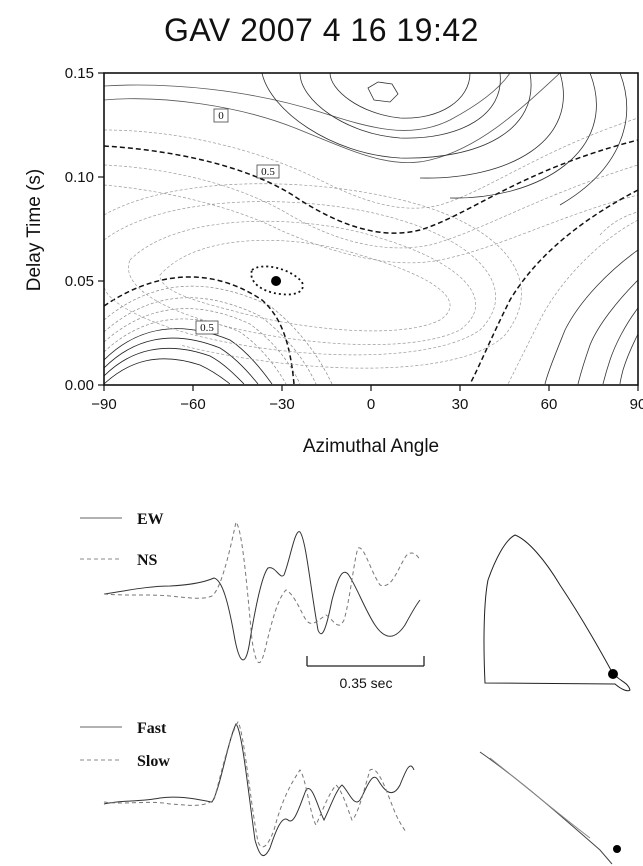 The image size is (643, 866). What do you see at coordinates (617, 849) in the screenshot?
I see `pm-lower-start-dot` at bounding box center [617, 849].